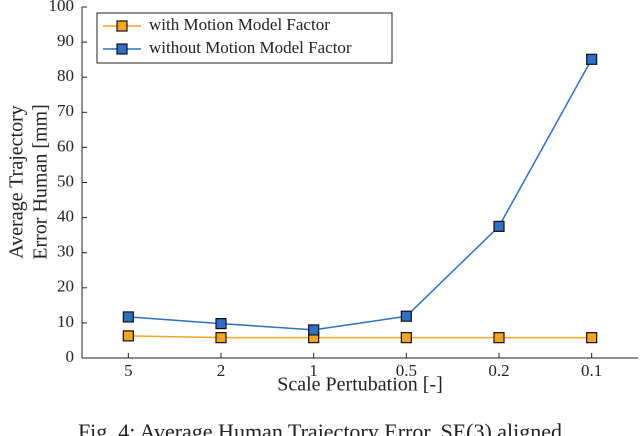 Image resolution: width=640 pixels, height=436 pixels. What do you see at coordinates (41, 182) in the screenshot?
I see `y-axis-label: Error Human [mm]` at bounding box center [41, 182].